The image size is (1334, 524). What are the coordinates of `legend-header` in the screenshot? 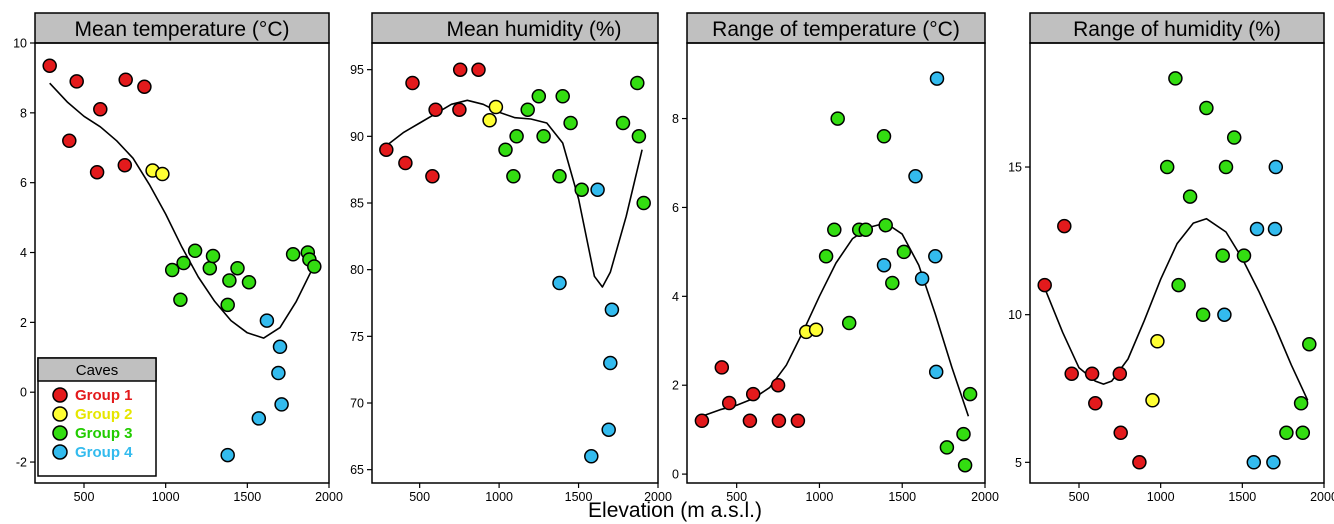 It's located at (97, 369).